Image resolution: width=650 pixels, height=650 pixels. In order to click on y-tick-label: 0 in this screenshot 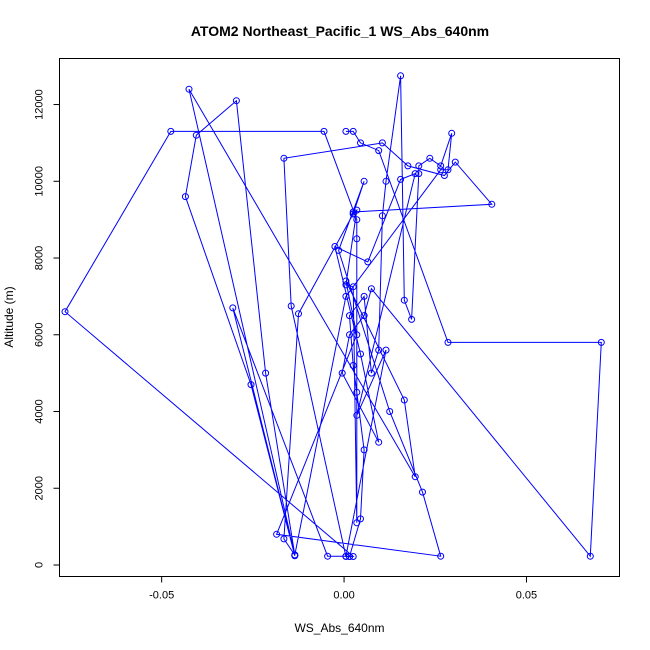, I will do `click(40, 565)`.